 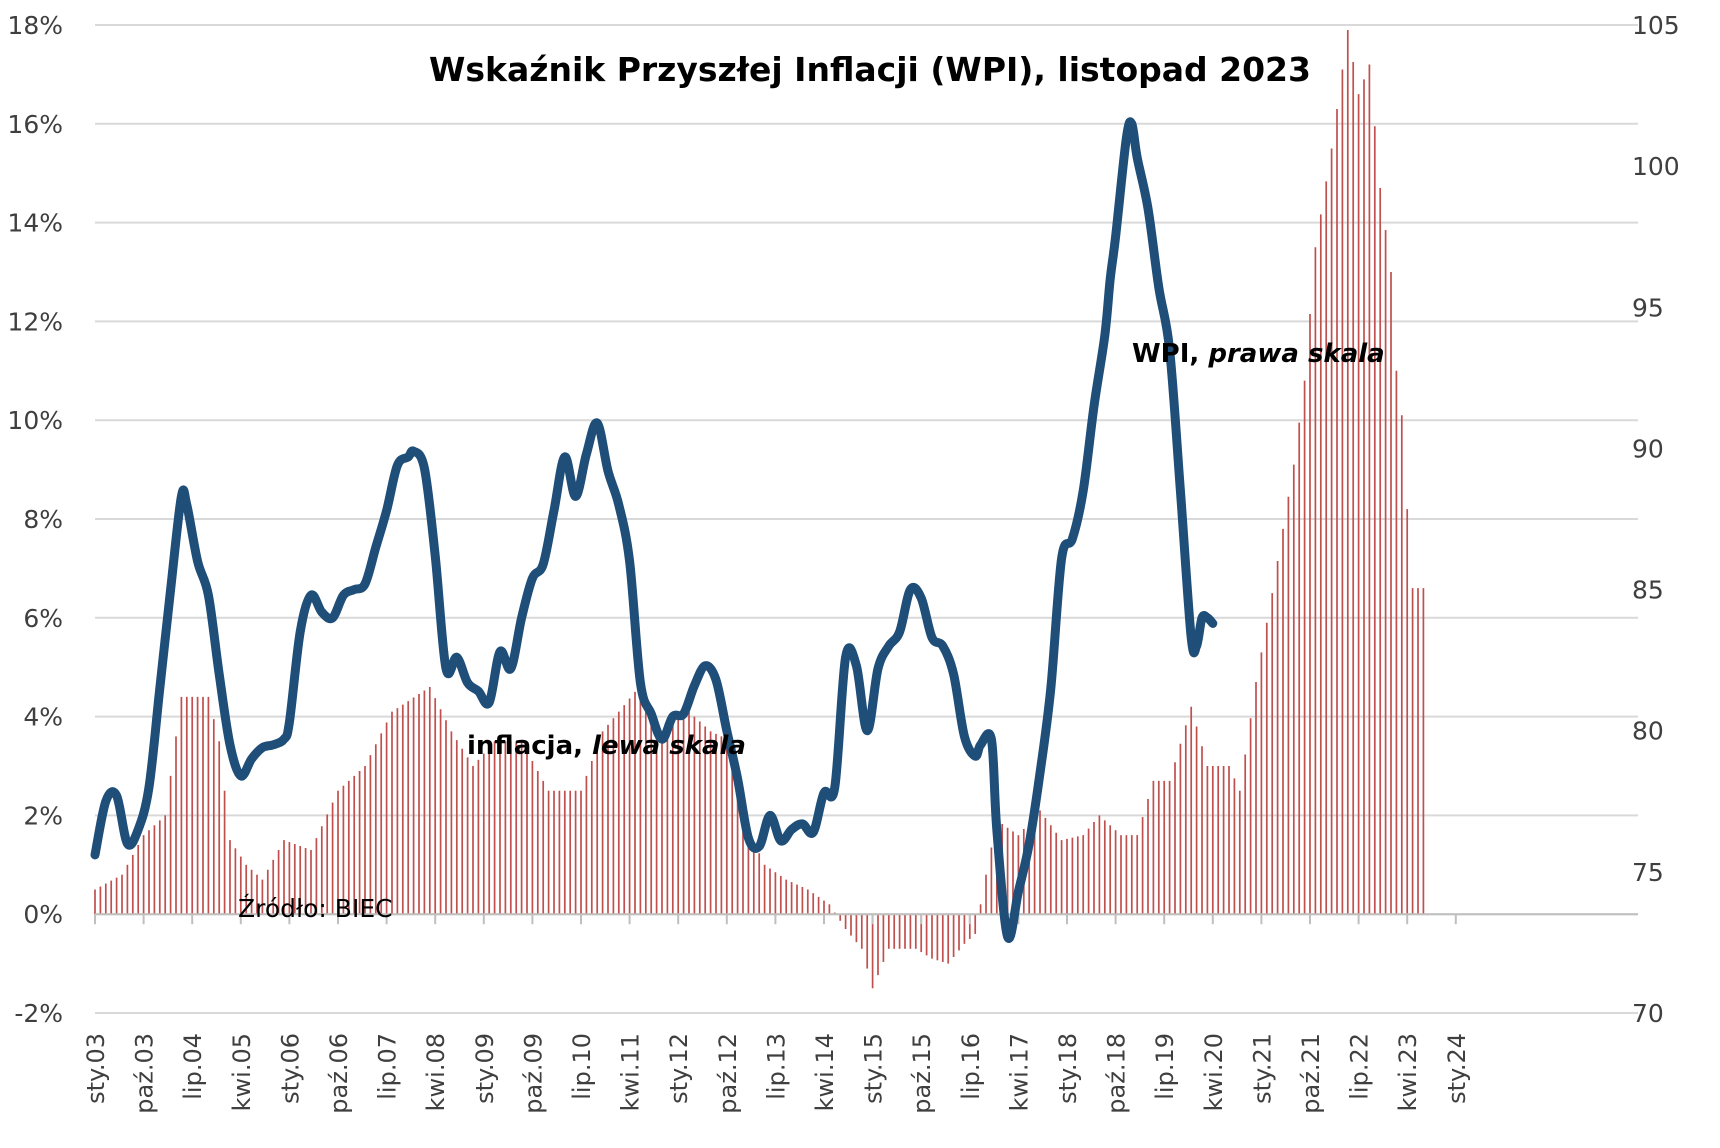 I want to click on left-tick-label: 6%, so click(x=43, y=618).